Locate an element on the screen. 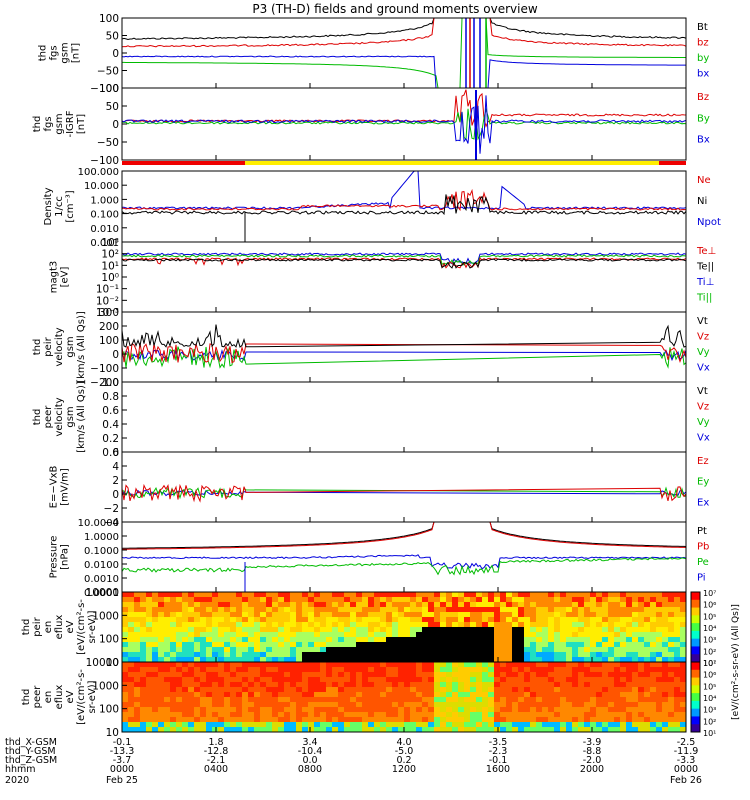 The width and height of the screenshot is (750, 800). y-tick-label: 0 is located at coordinates (115, 54).